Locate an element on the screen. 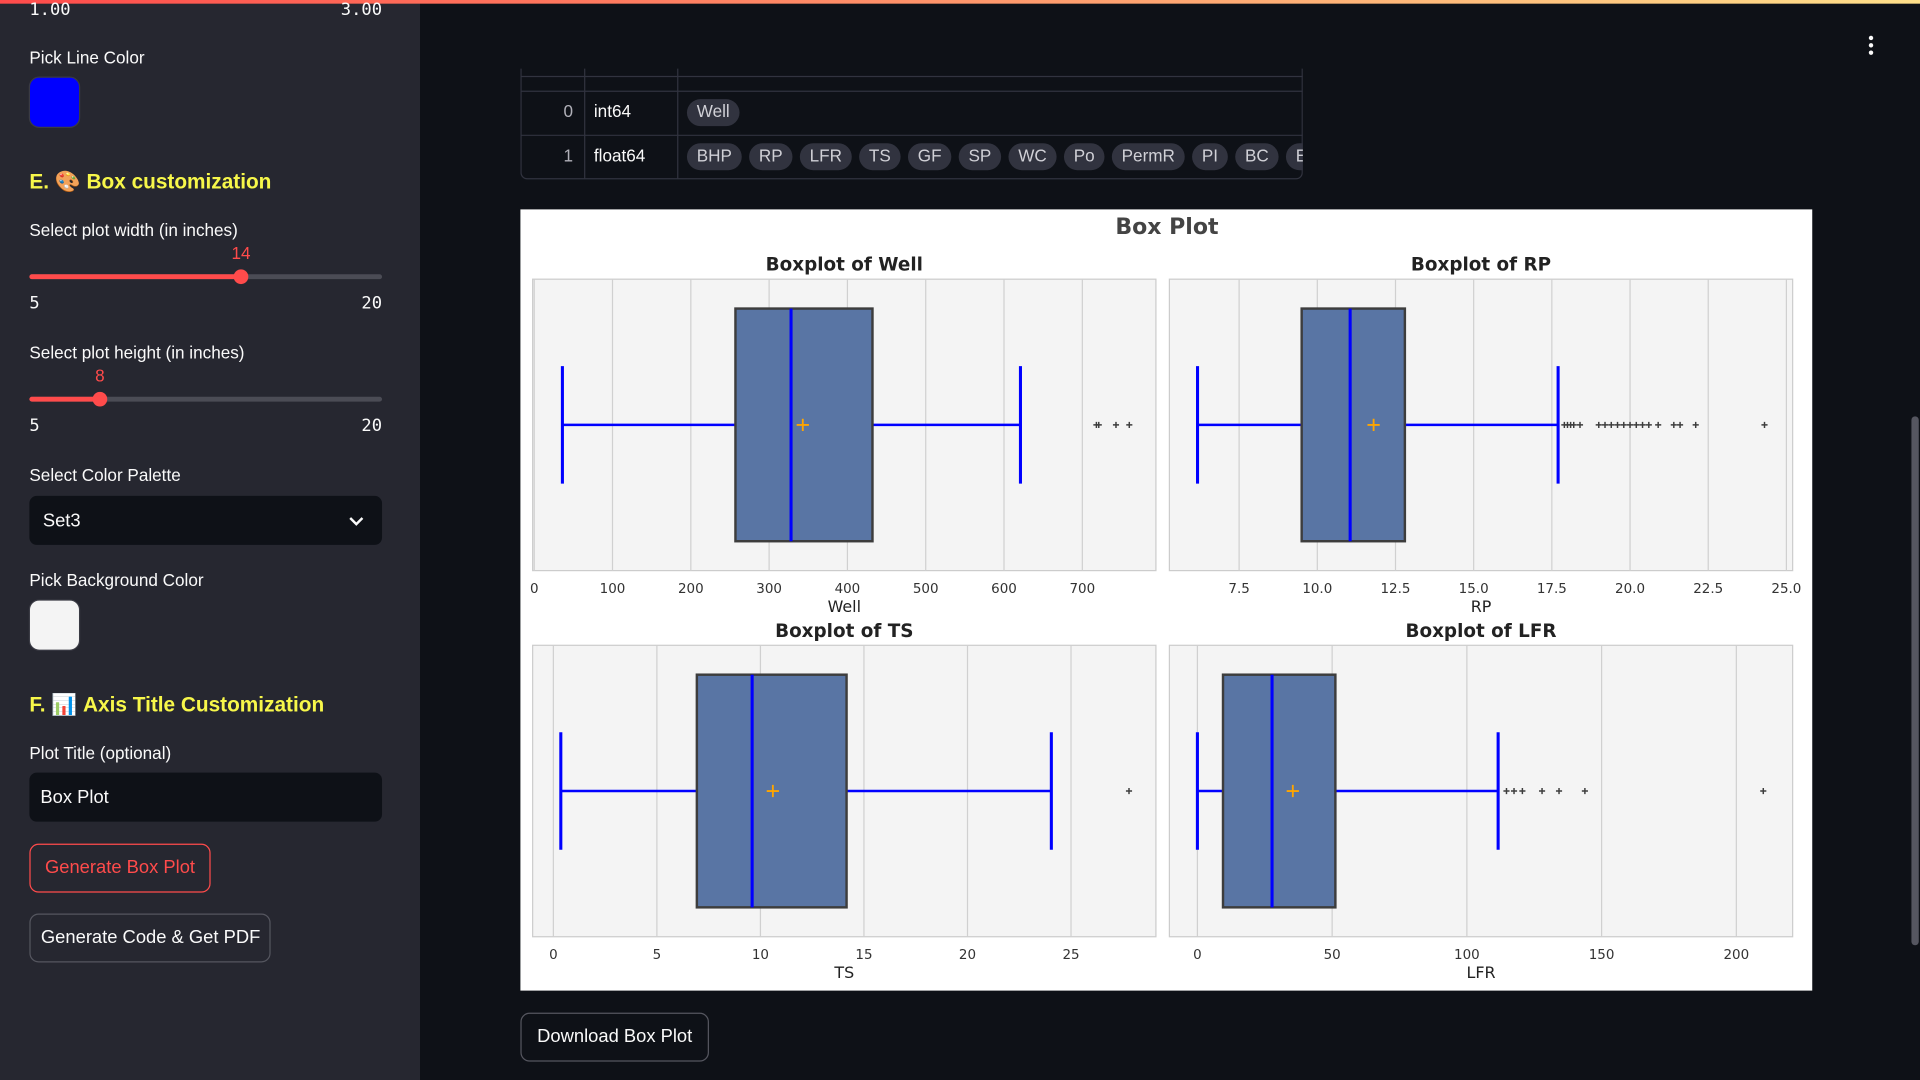 This screenshot has height=1080, width=1920. x-tick-label: 25 is located at coordinates (1070, 955).